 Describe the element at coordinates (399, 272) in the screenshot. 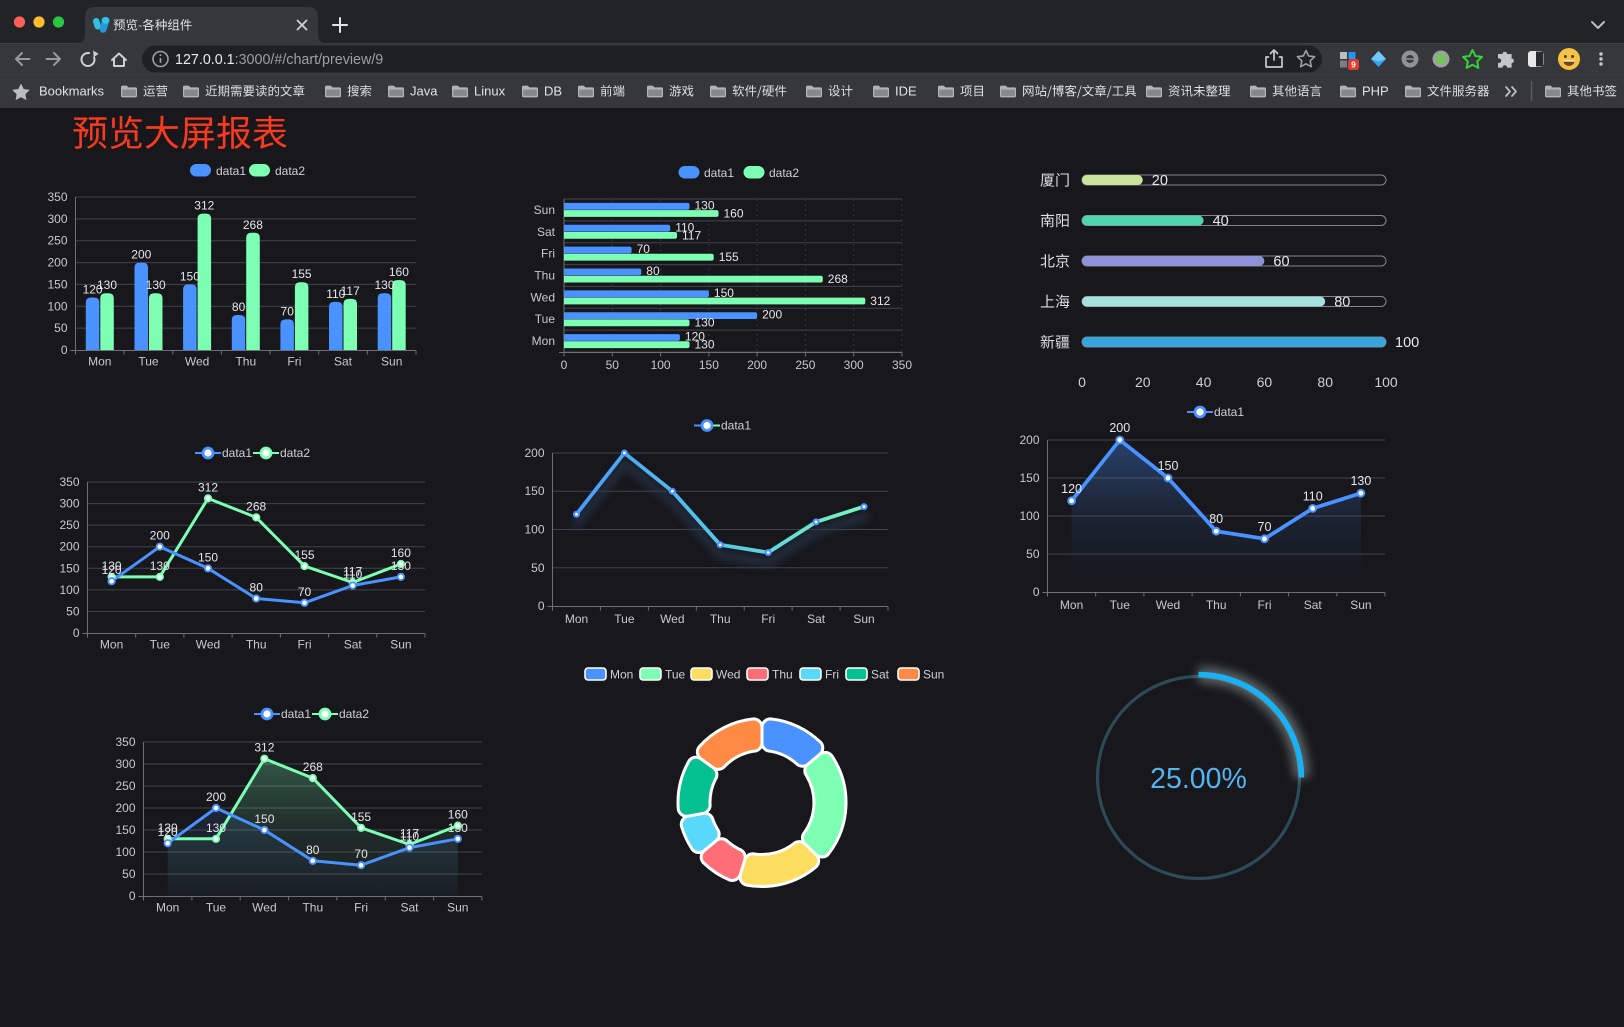

I see `svg-text: 160` at that location.